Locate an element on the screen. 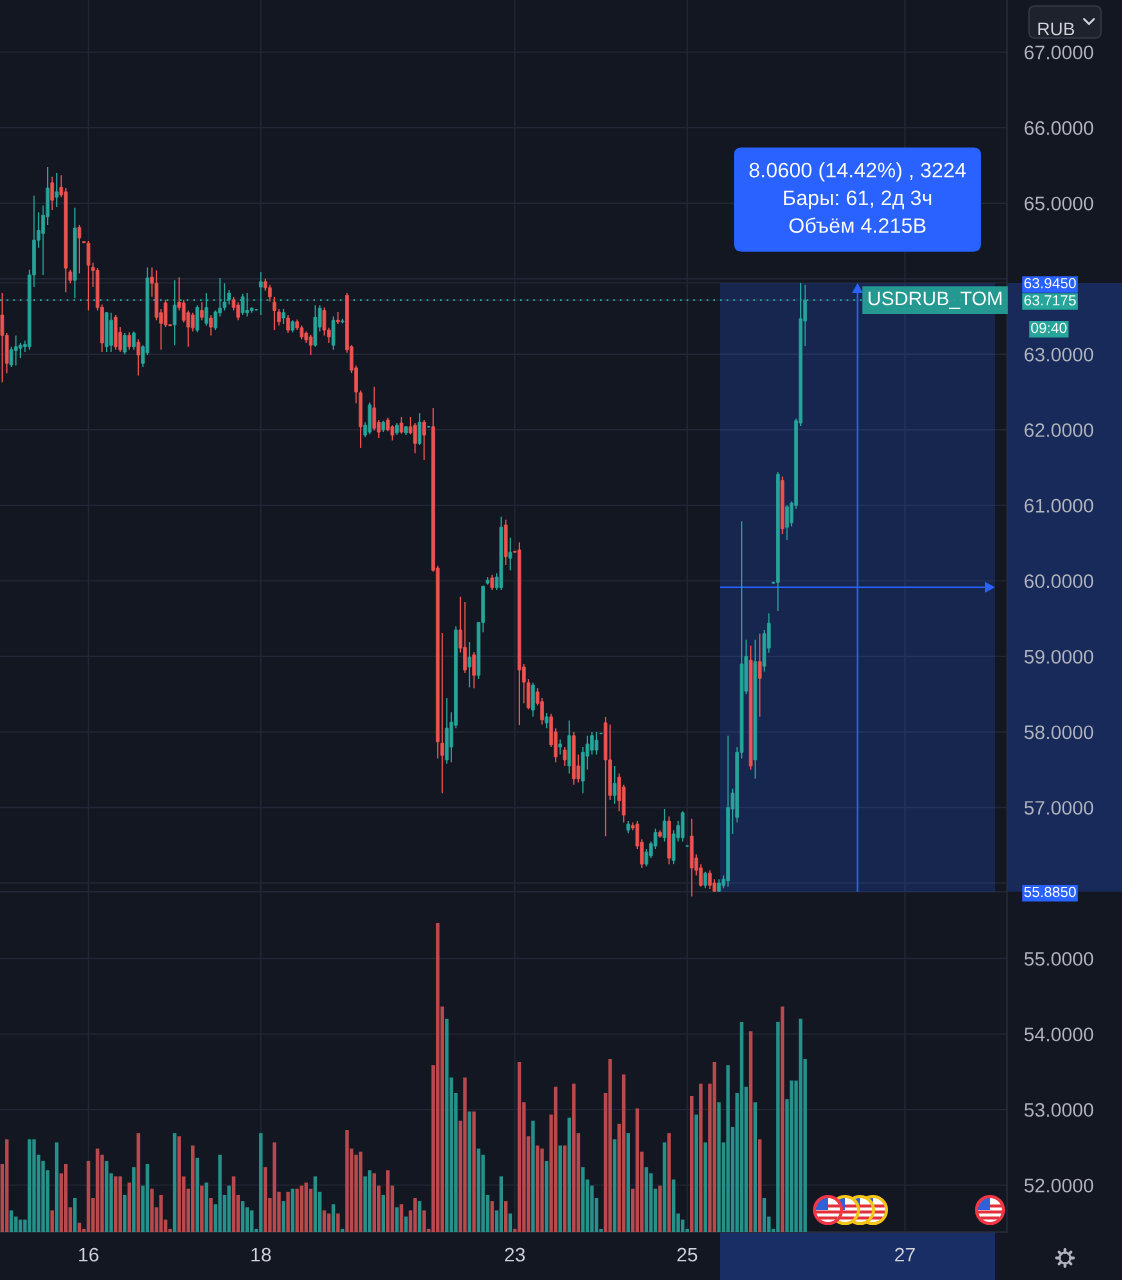 The width and height of the screenshot is (1122, 1280). y-tick-label: 67.0000 is located at coordinates (1059, 52).